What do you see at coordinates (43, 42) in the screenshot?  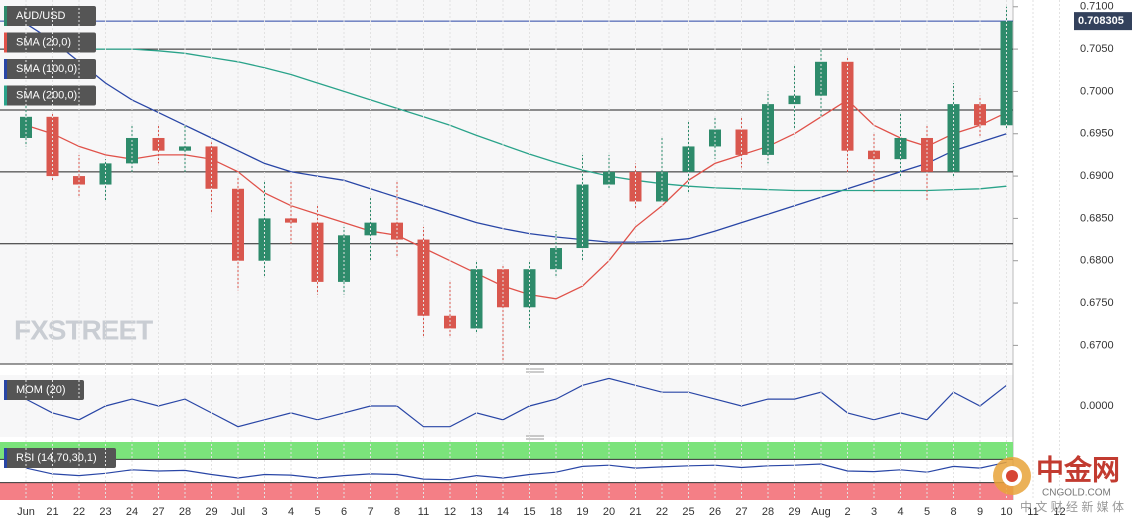 I see `legend-label: SMA (20,0)` at bounding box center [43, 42].